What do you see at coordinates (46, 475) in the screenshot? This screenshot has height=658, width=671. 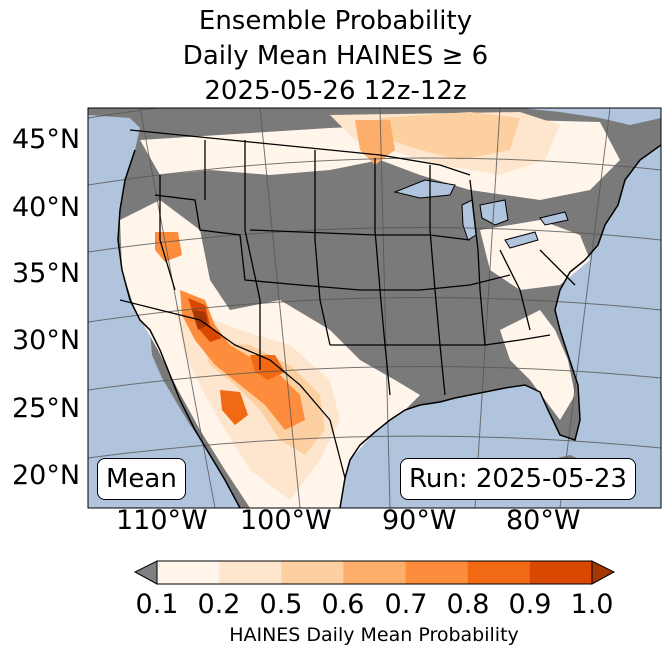 I see `lat-label-20: 20°N` at bounding box center [46, 475].